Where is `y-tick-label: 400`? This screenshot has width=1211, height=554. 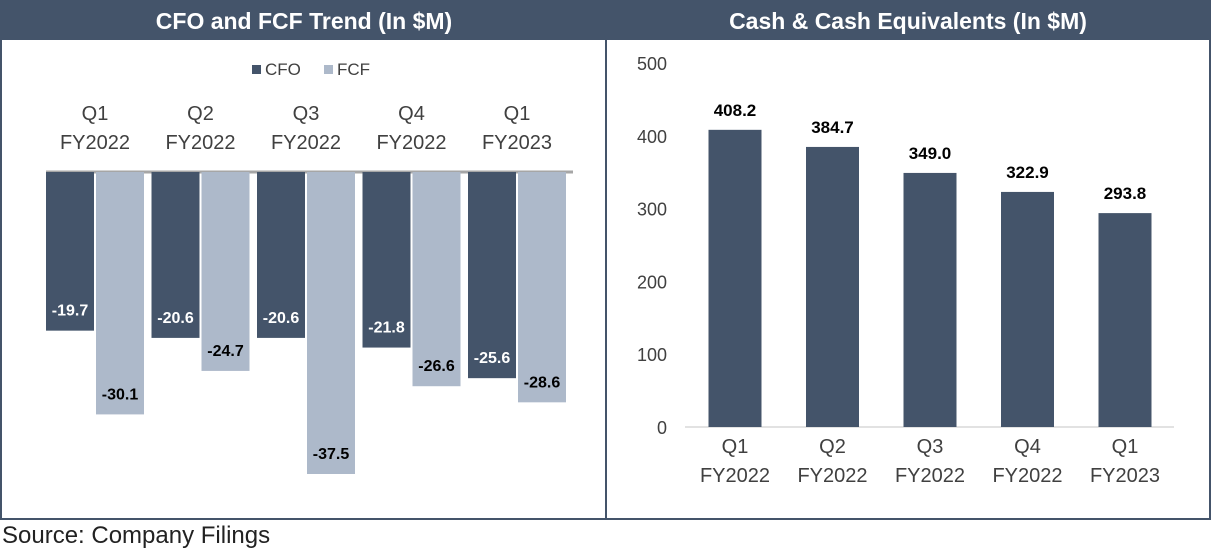
y-tick-label: 400 is located at coordinates (652, 137).